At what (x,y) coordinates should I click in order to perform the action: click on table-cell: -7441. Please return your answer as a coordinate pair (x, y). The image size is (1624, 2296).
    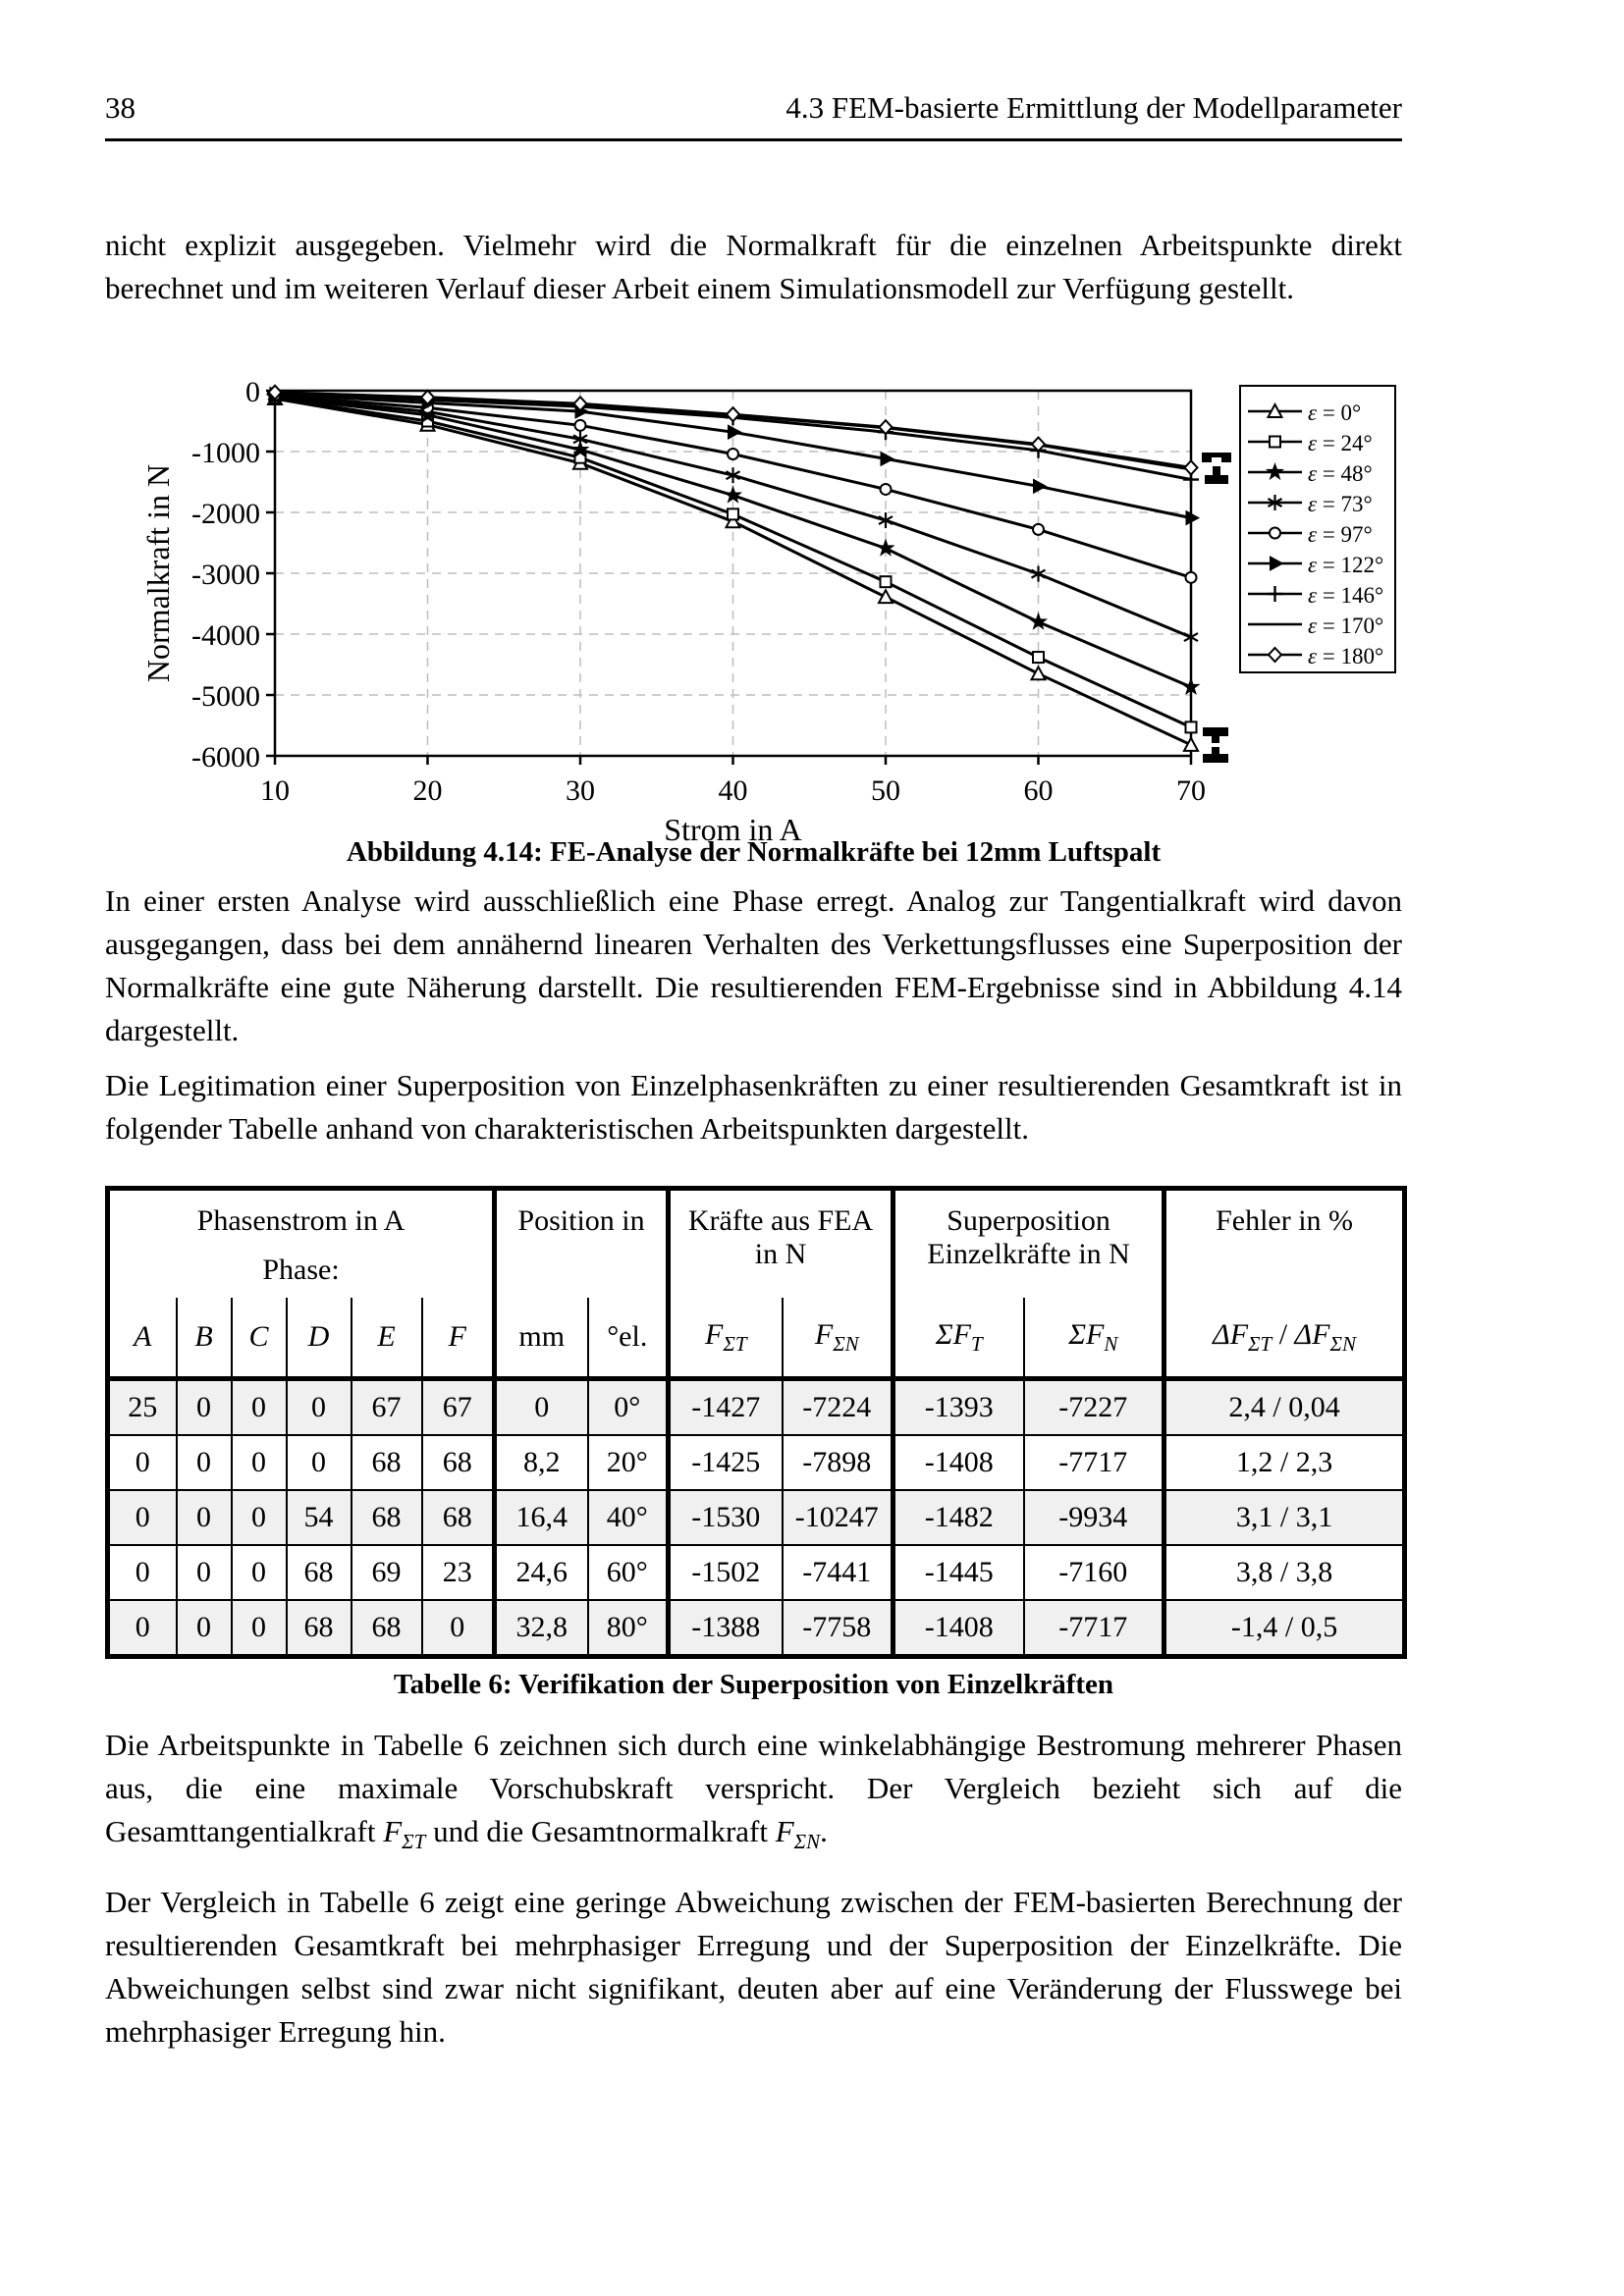
    Looking at the image, I should click on (837, 1573).